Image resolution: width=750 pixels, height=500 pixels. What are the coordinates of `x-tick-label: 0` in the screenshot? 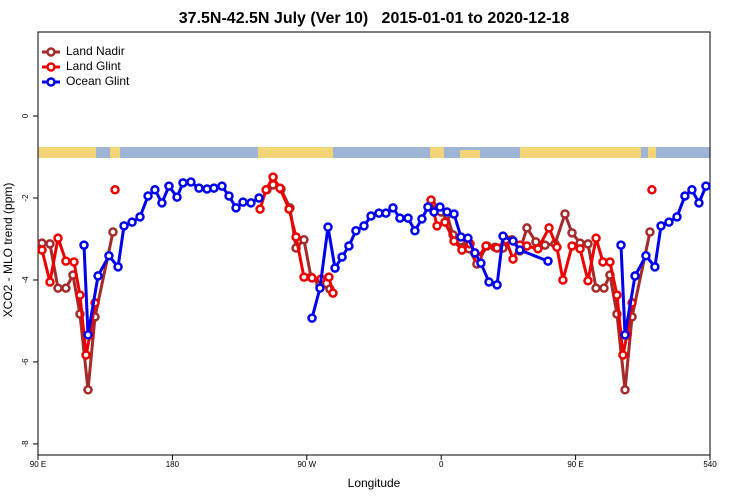 It's located at (441, 464).